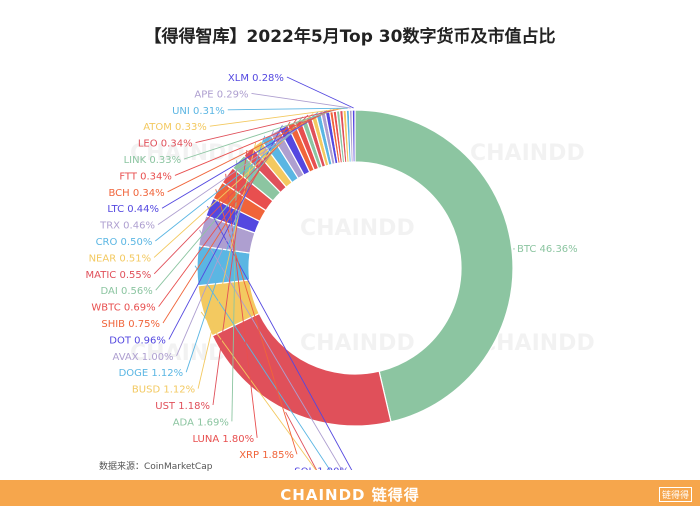 The width and height of the screenshot is (700, 522). What do you see at coordinates (136, 193) in the screenshot?
I see `label-bch: BCH 0.34%` at bounding box center [136, 193].